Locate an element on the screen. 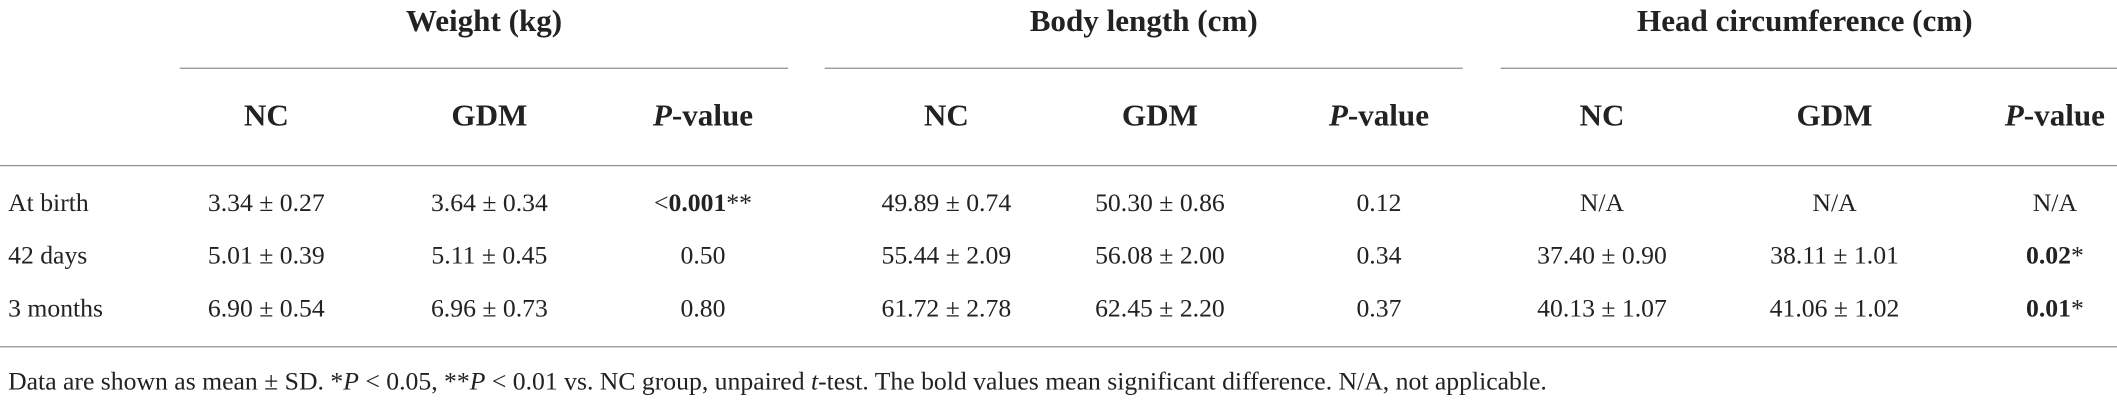 This screenshot has height=403, width=2117. text-run: 0.50 is located at coordinates (703, 256).